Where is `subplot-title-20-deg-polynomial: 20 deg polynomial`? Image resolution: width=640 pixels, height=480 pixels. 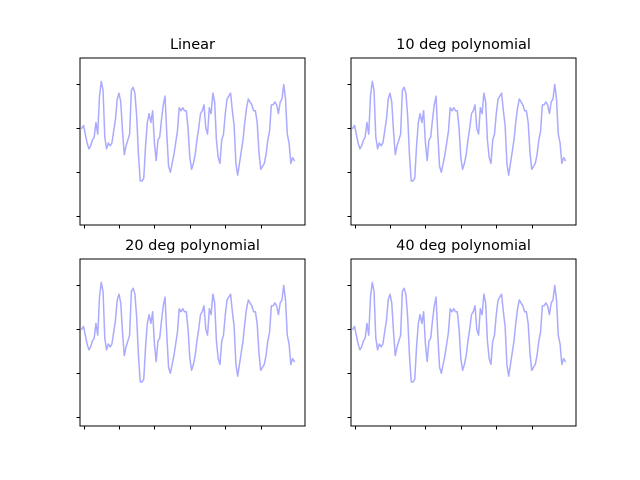
subplot-title-20-deg-polynomial: 20 deg polynomial is located at coordinates (192, 246).